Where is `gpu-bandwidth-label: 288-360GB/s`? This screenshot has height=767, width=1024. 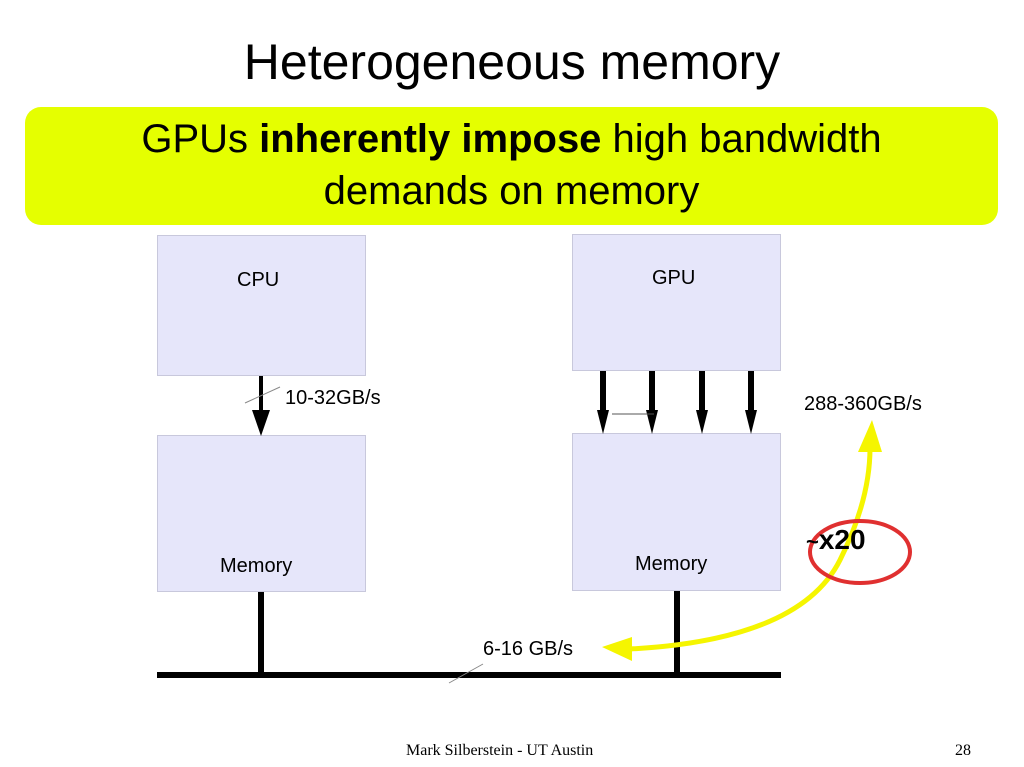
gpu-bandwidth-label: 288-360GB/s is located at coordinates (863, 404).